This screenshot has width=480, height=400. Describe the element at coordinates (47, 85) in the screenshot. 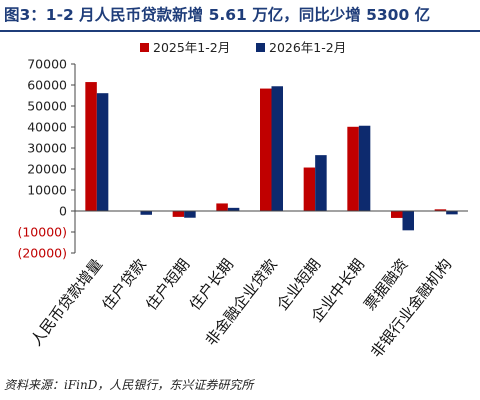

I see `y-tick-label: 60000` at that location.